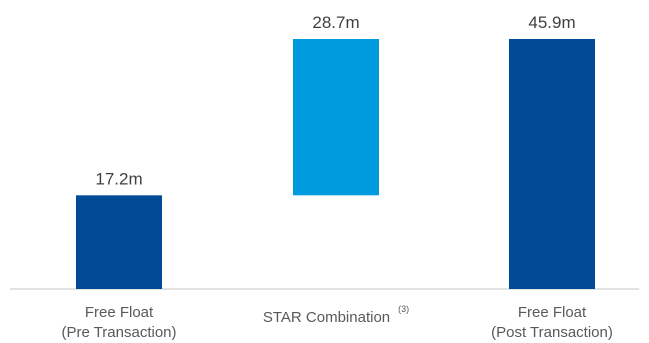  I want to click on value-label-3: 45.9m, so click(551, 22).